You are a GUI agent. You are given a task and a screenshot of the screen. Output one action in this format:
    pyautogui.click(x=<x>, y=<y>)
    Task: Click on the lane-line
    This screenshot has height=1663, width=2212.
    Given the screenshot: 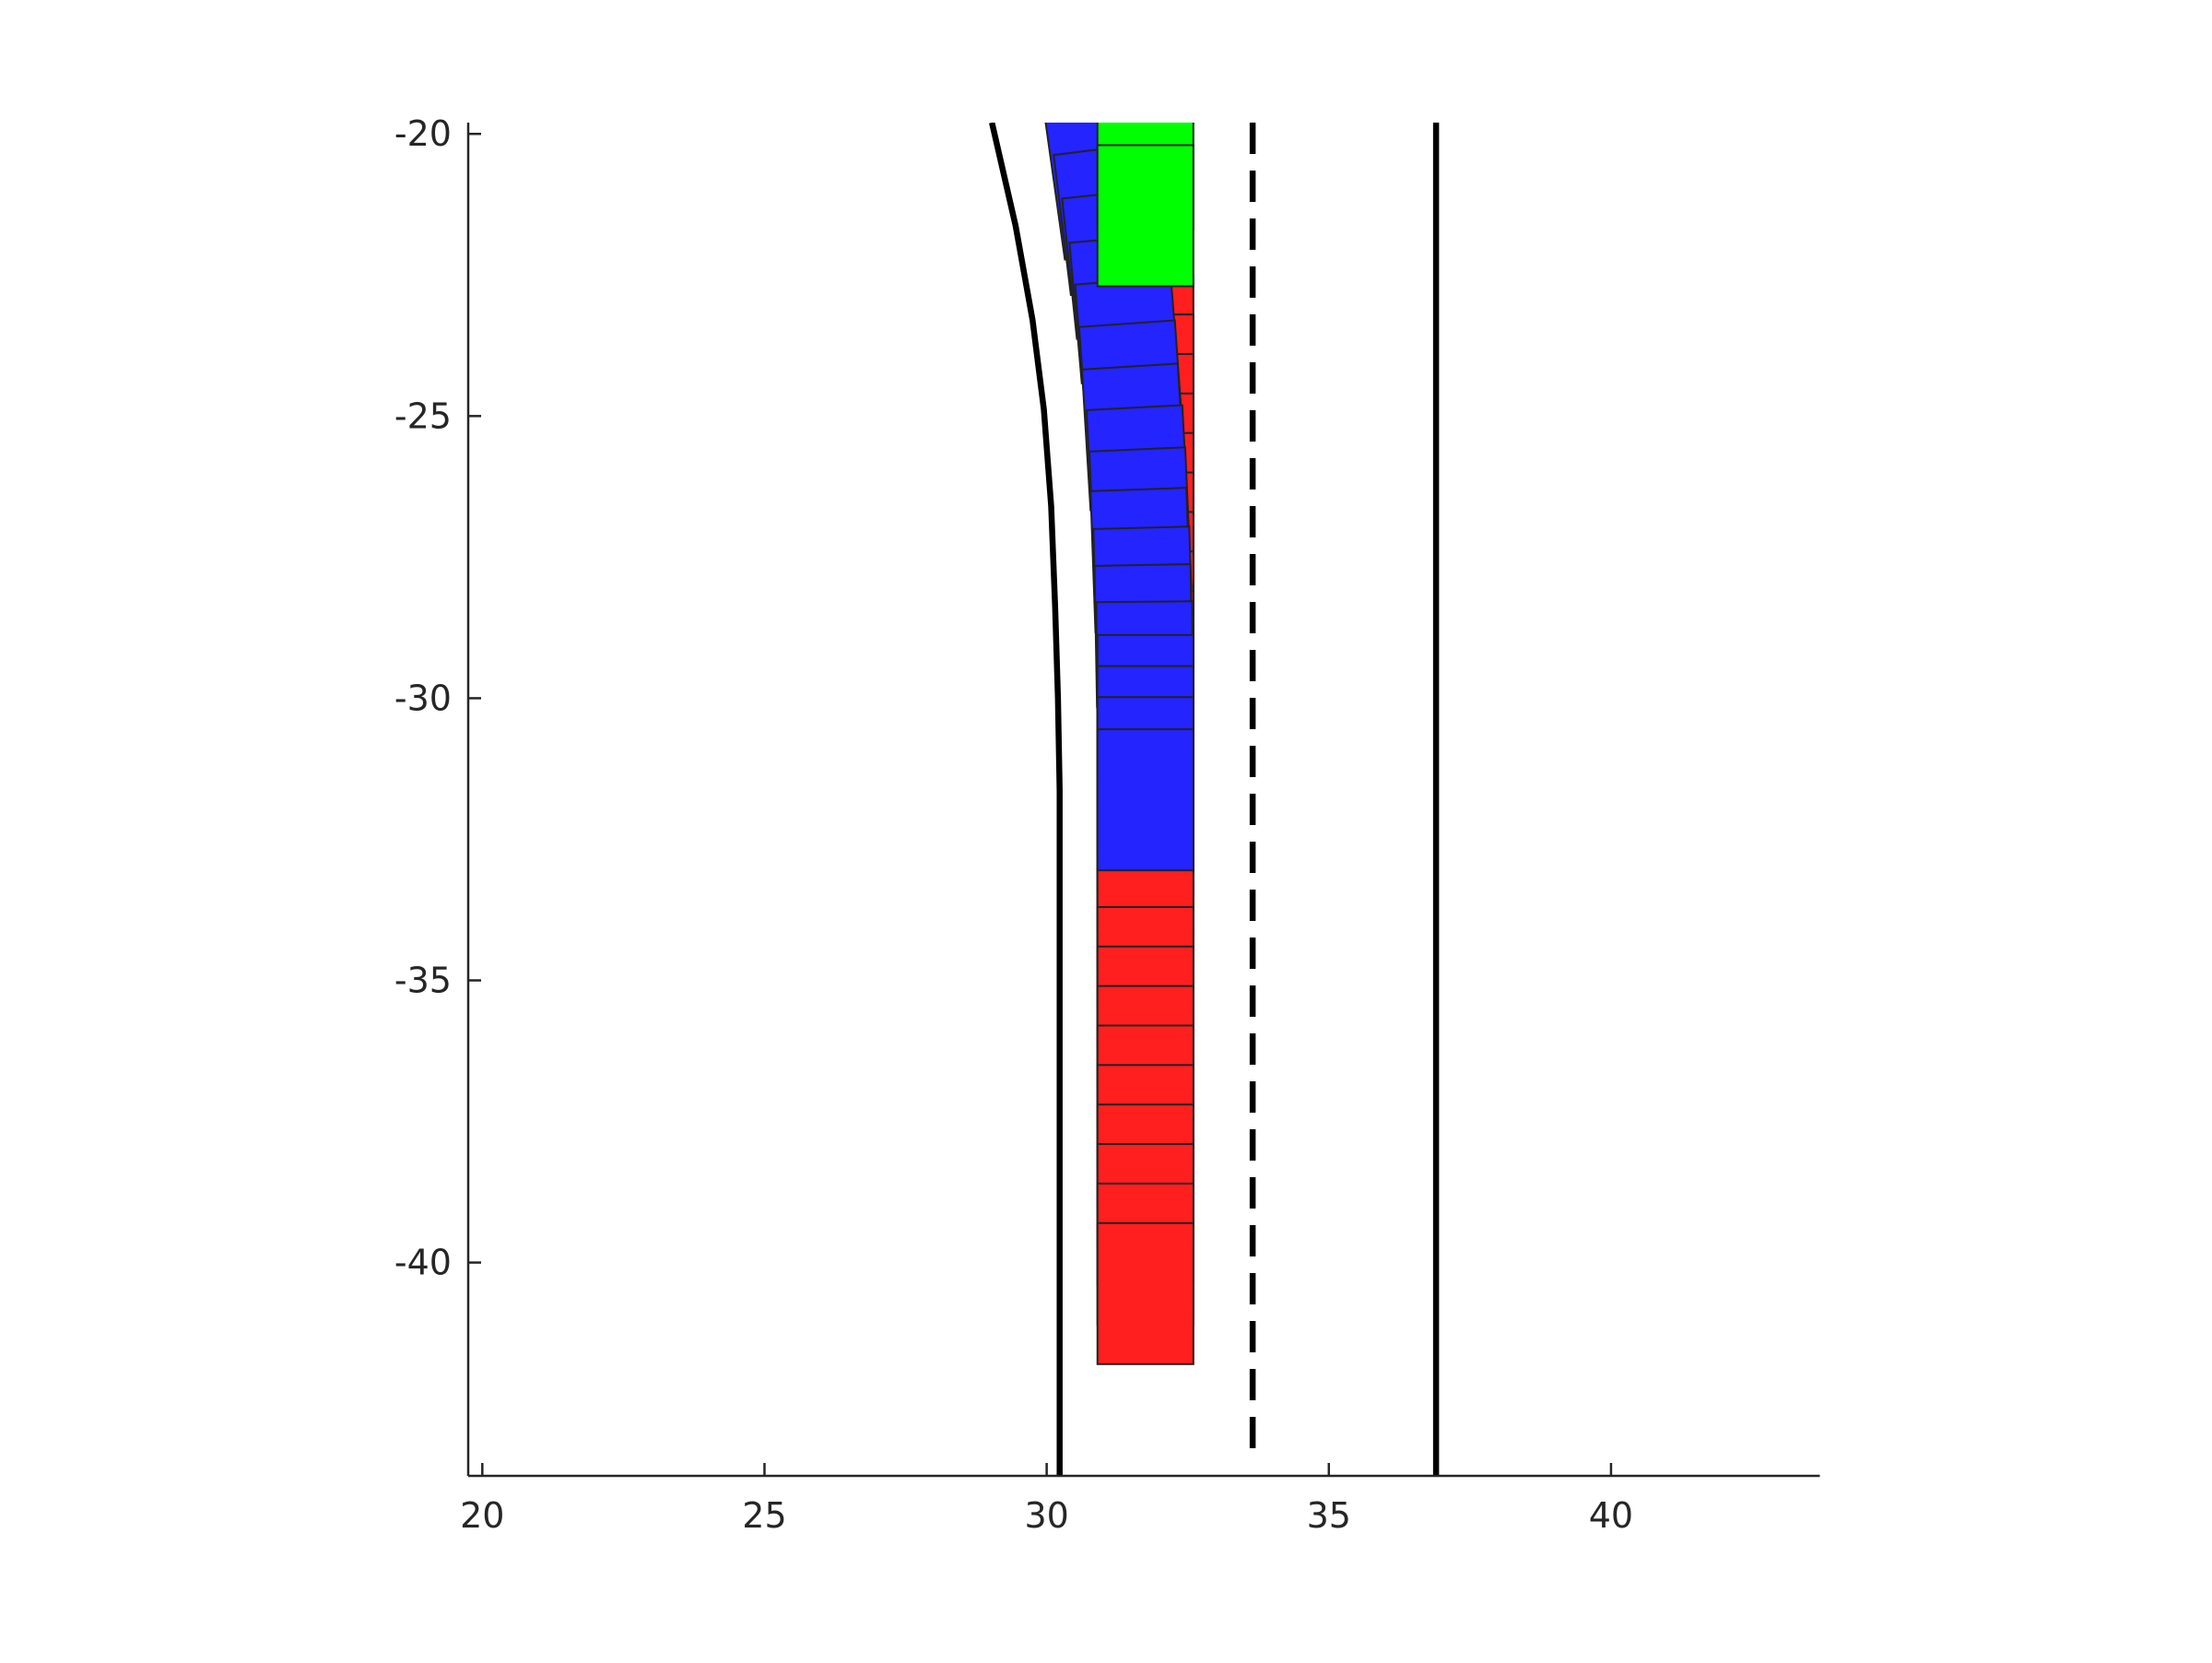 What is the action you would take?
    pyautogui.click(x=1026, y=799)
    